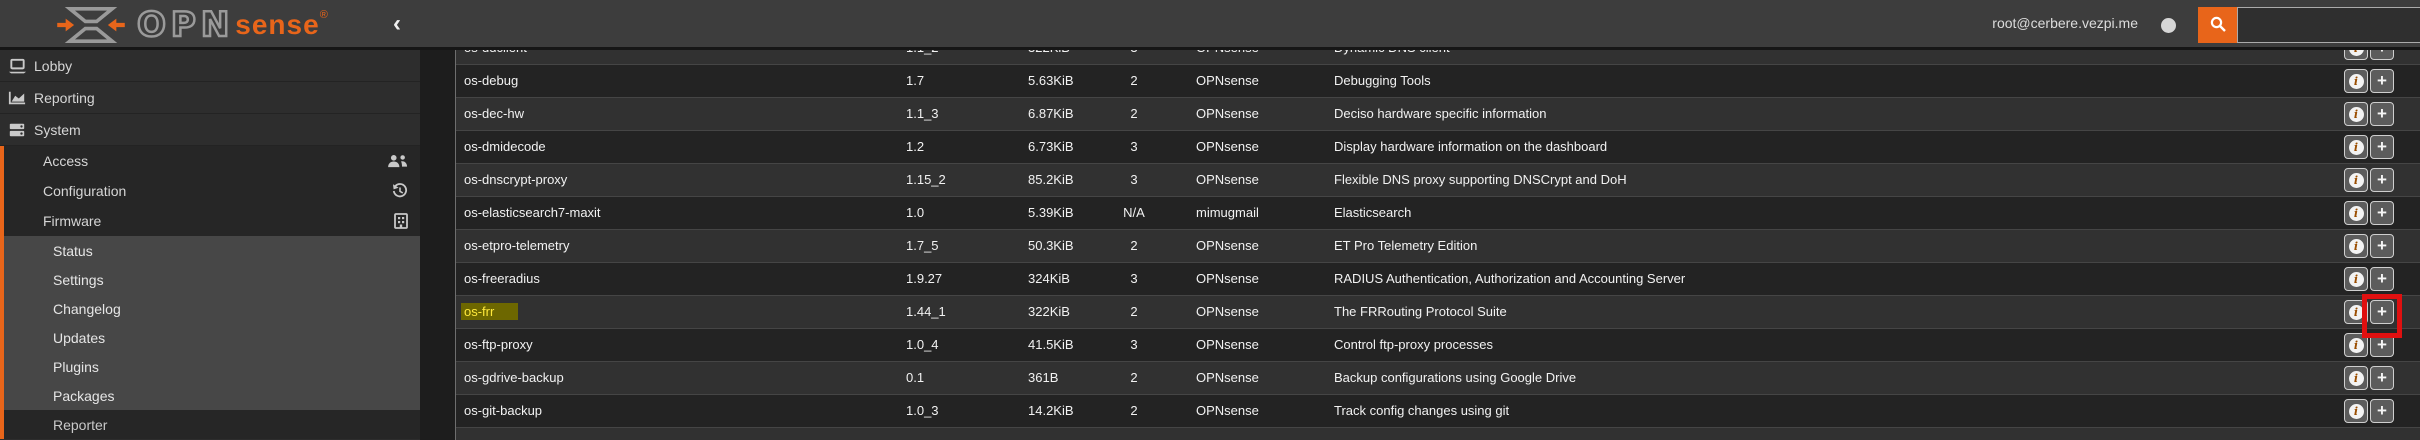 This screenshot has width=2420, height=440. What do you see at coordinates (491, 81) in the screenshot?
I see `package-name: os-debug` at bounding box center [491, 81].